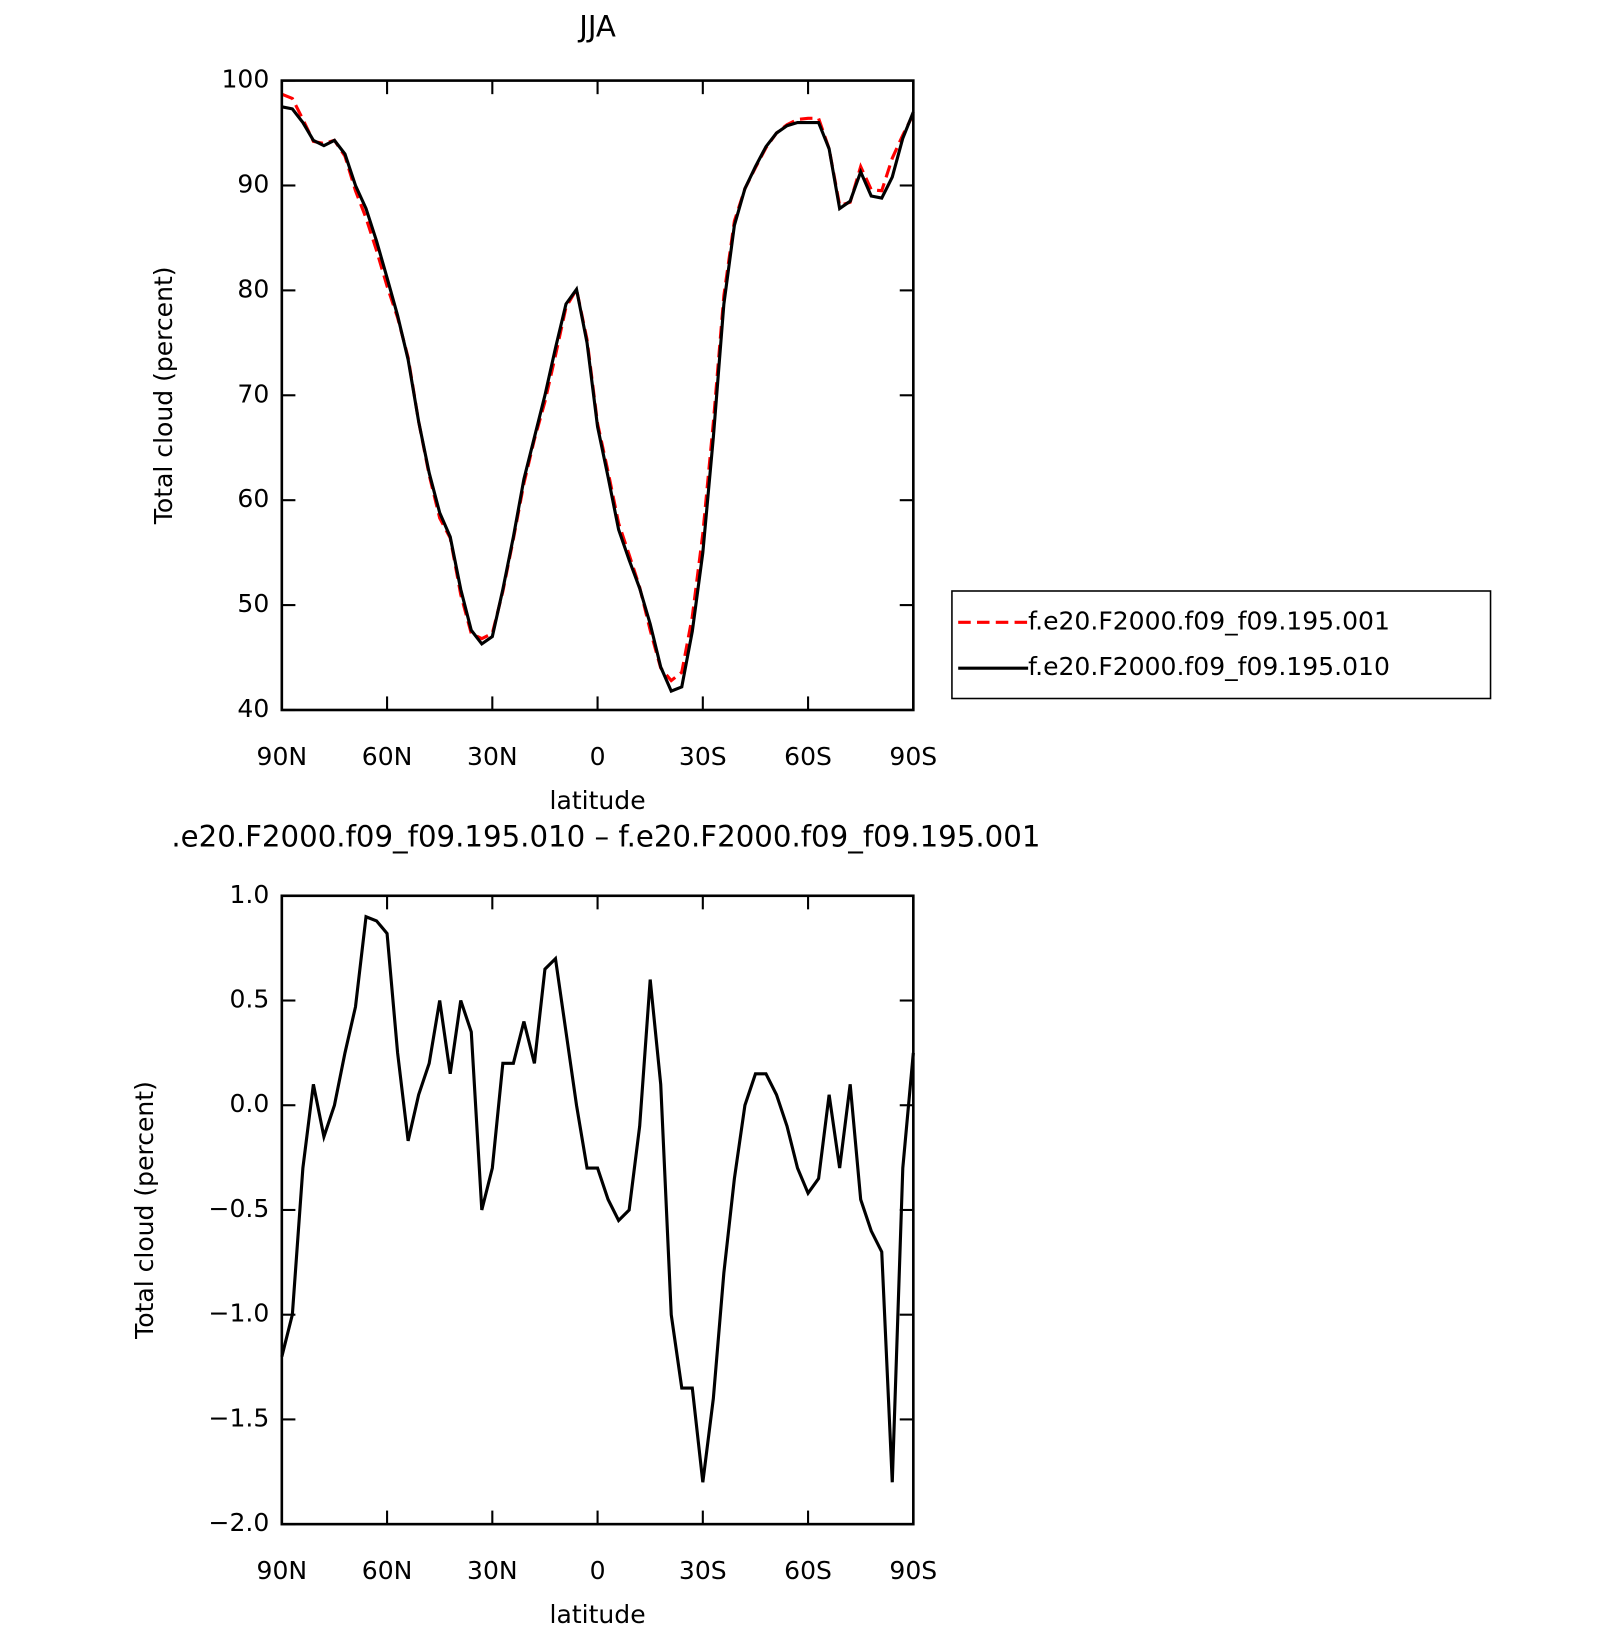 The height and width of the screenshot is (1639, 1597). Describe the element at coordinates (253, 288) in the screenshot. I see `y-tick-label: 80` at that location.